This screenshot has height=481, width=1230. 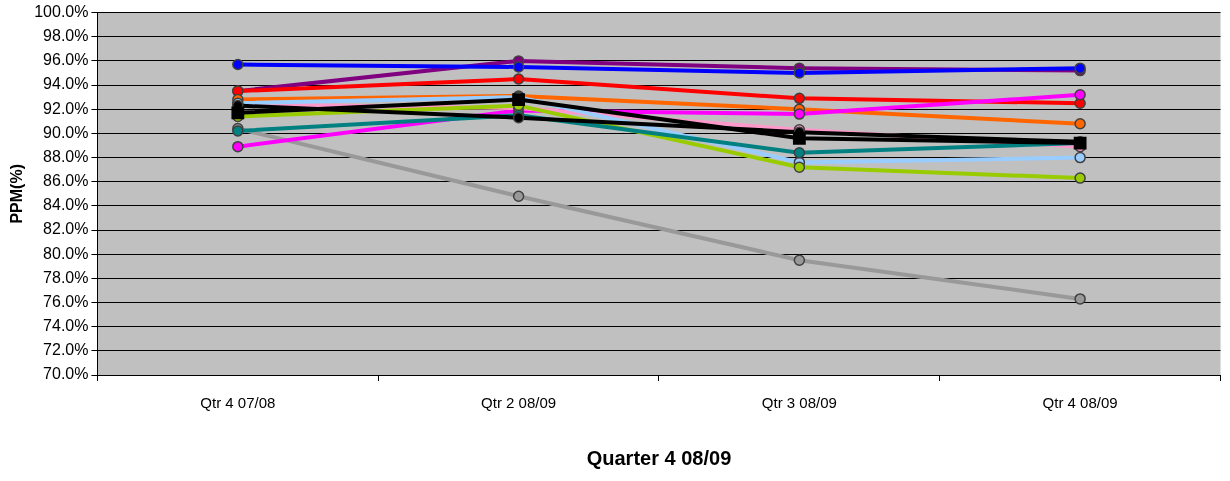 I want to click on y-tick-label: 78.0%, so click(x=66, y=277).